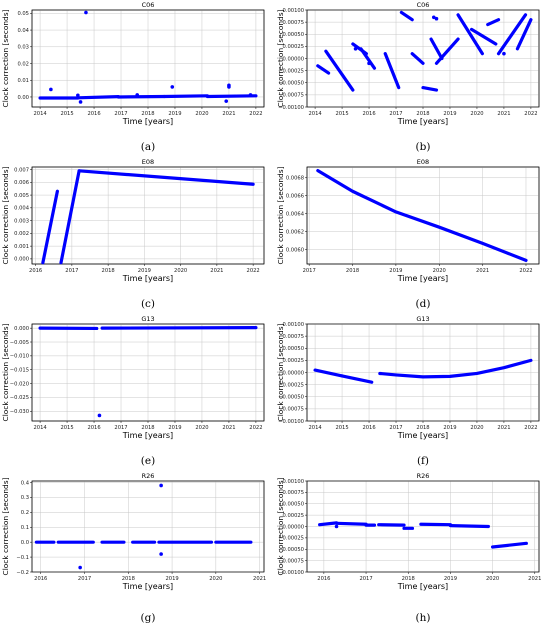 The height and width of the screenshot is (629, 550). What do you see at coordinates (21, 221) in the screenshot?
I see `y-tick-label: 0.003` at bounding box center [21, 221].